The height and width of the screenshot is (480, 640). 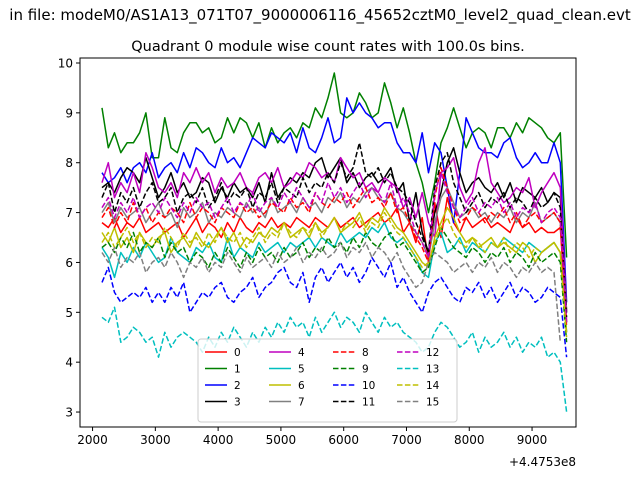 What do you see at coordinates (65, 63) in the screenshot?
I see `y-tick-label: 10` at bounding box center [65, 63].